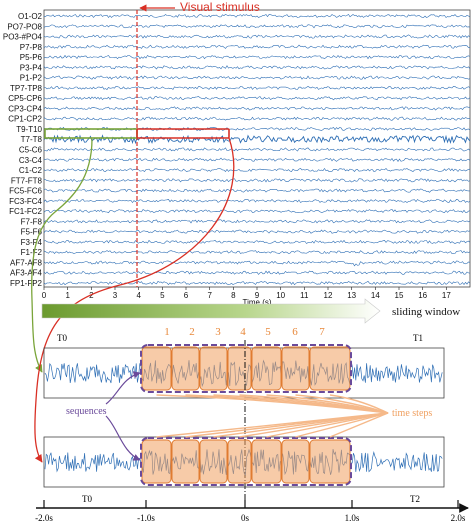 This screenshot has height=524, width=474. What do you see at coordinates (32, 221) in the screenshot?
I see `eeg-channel-label: F7-F8` at bounding box center [32, 221].